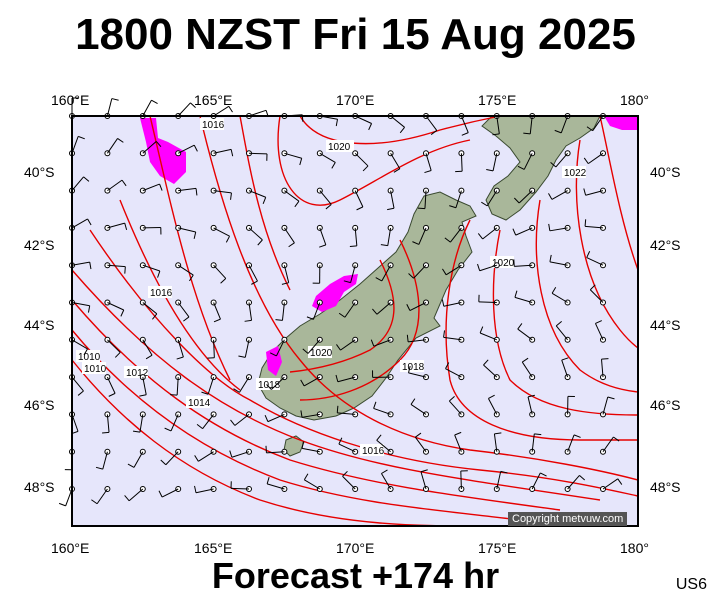  Describe the element at coordinates (691, 584) in the screenshot. I see `region-code: US6` at that location.